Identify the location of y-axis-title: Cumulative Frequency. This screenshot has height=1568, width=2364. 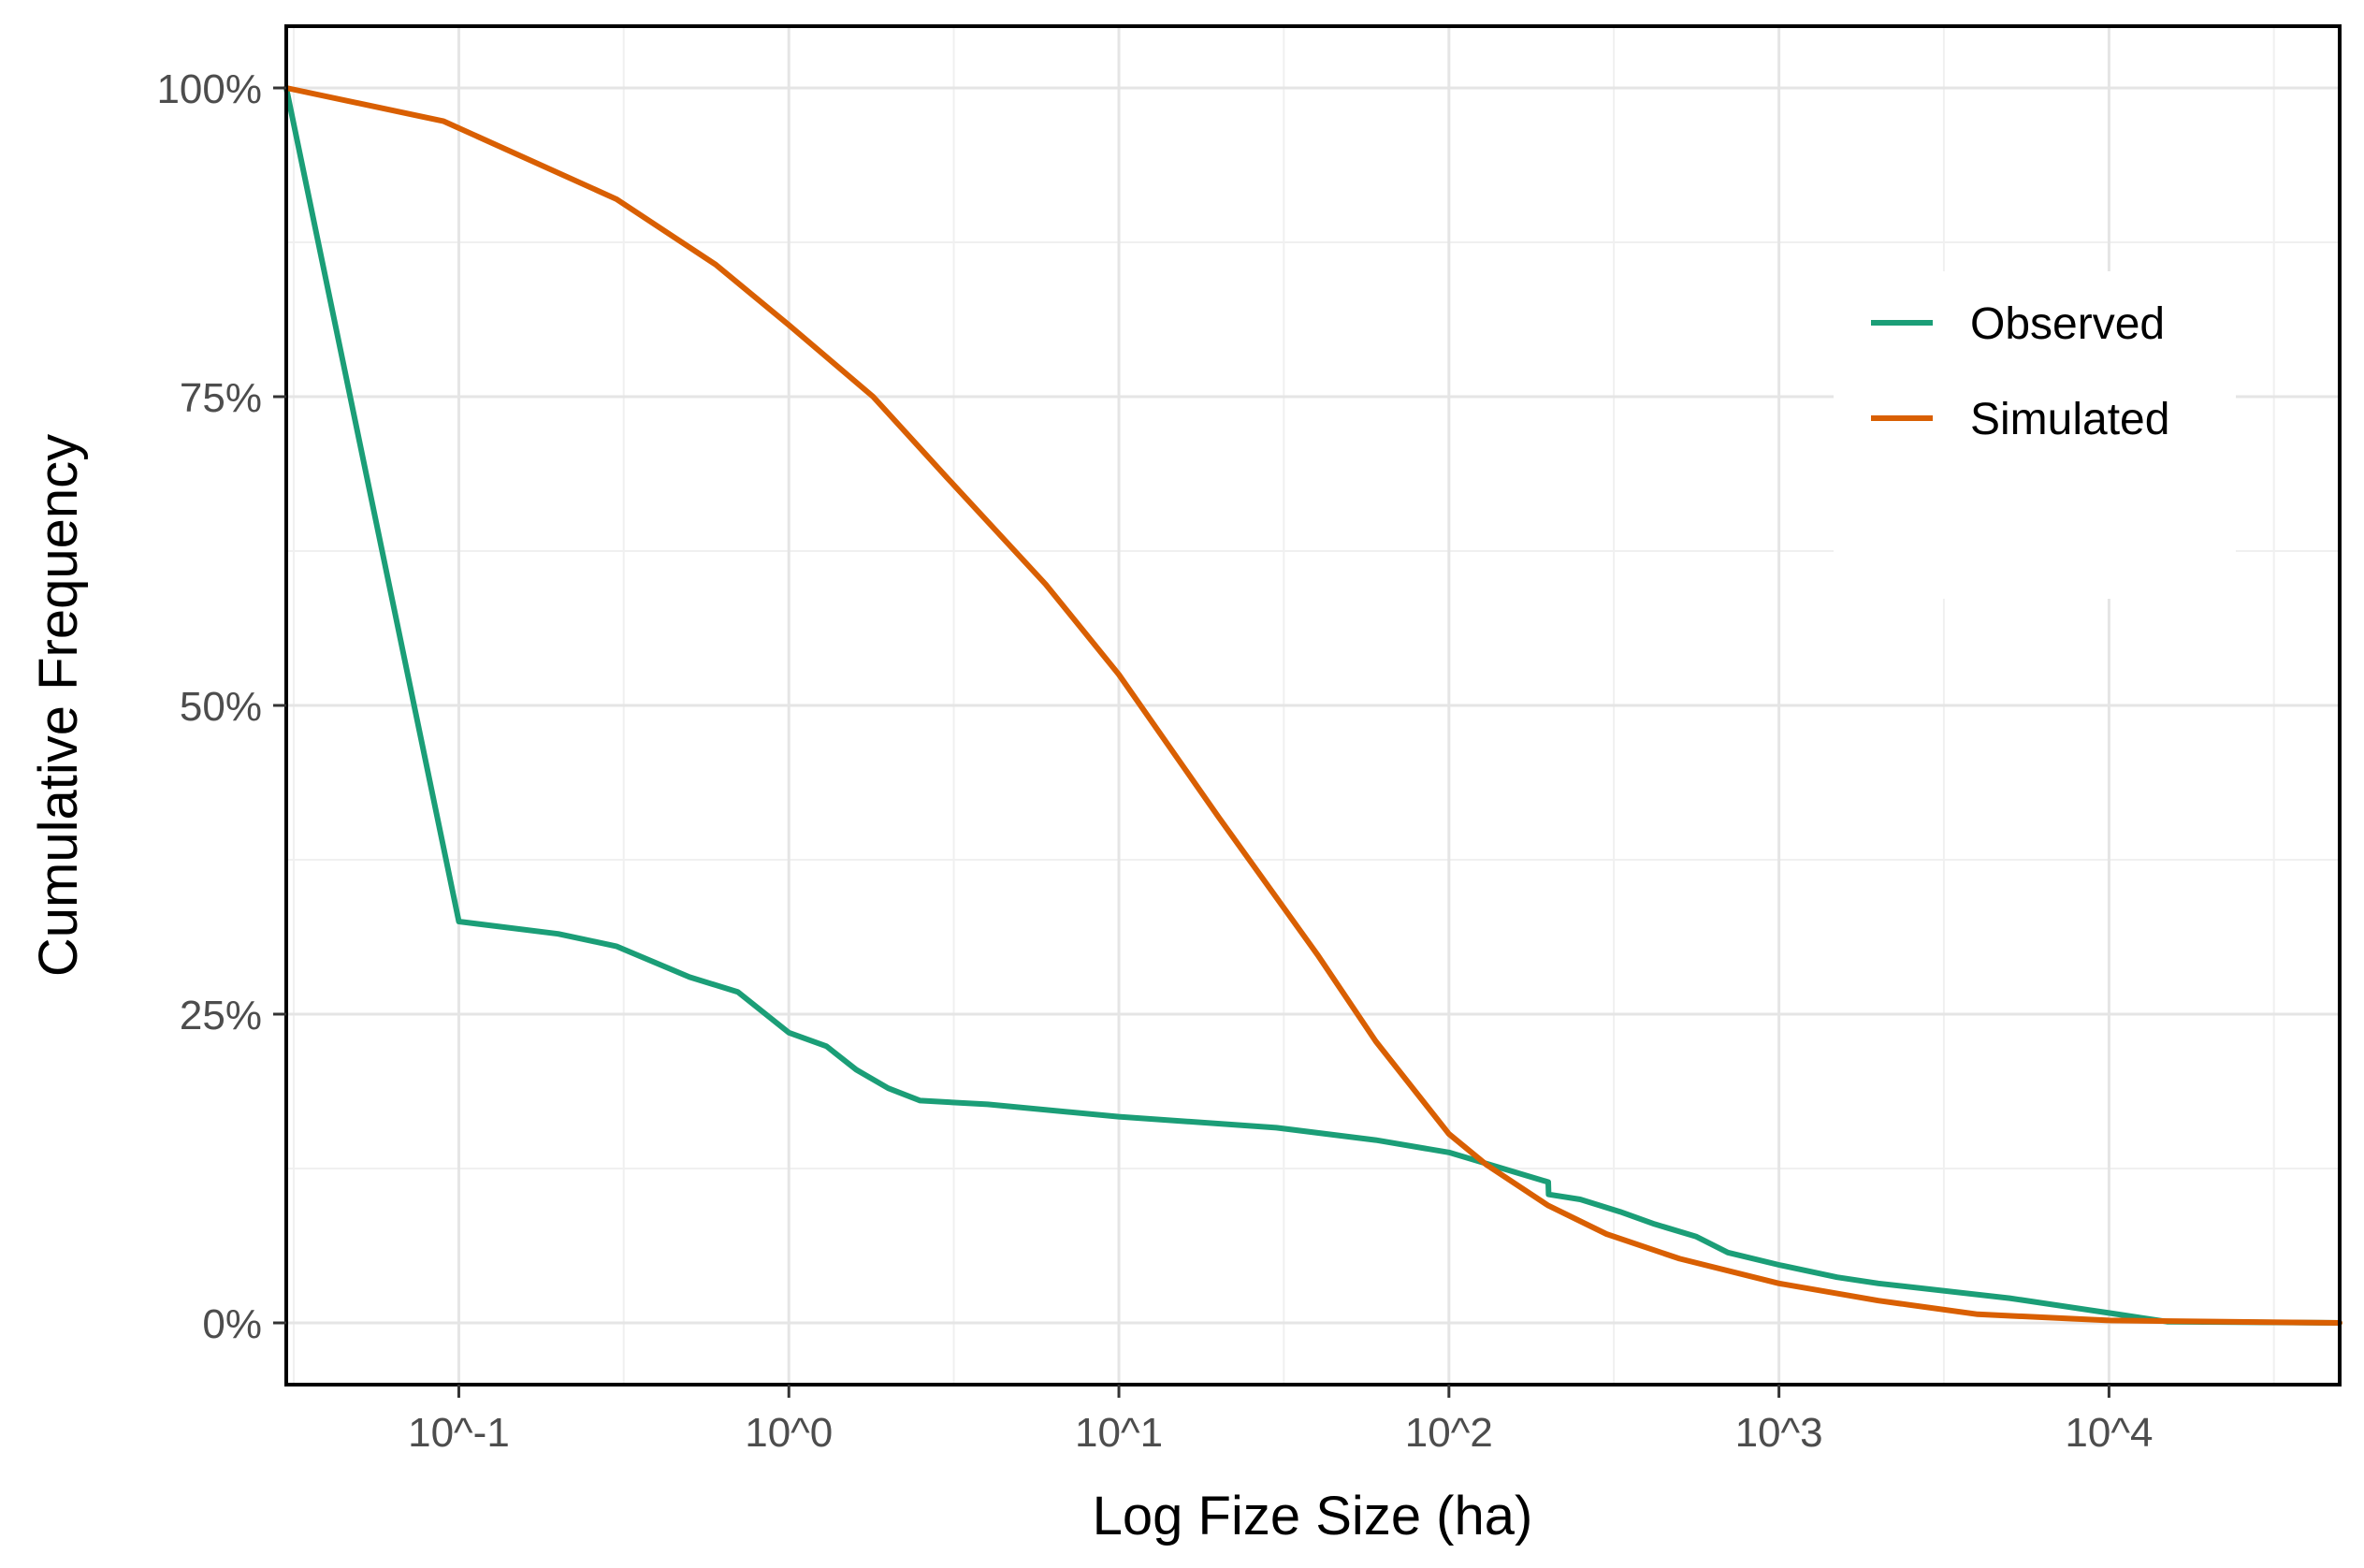
(58, 706).